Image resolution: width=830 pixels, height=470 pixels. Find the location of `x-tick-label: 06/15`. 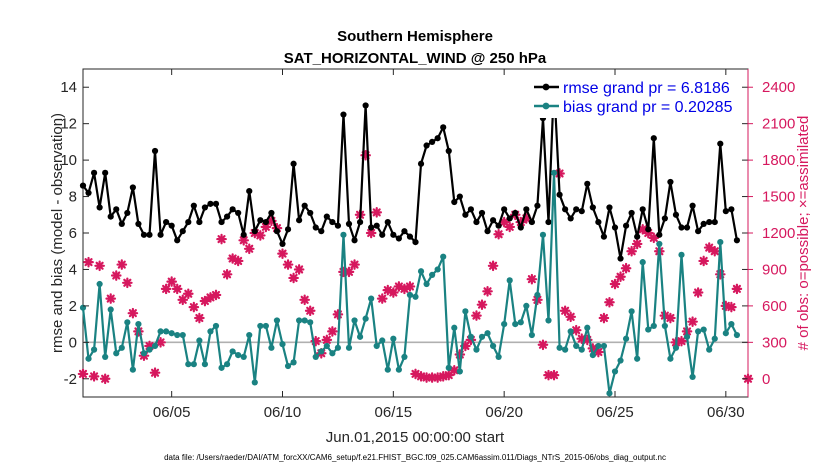

x-tick-label: 06/15 is located at coordinates (394, 412).